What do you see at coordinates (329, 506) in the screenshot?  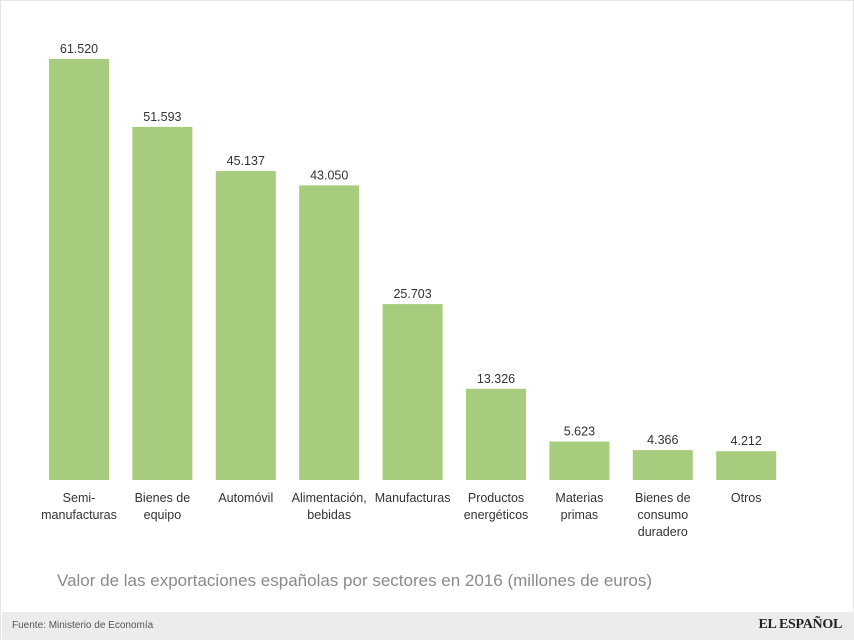 I see `category-label: Alimentación, bebidas` at bounding box center [329, 506].